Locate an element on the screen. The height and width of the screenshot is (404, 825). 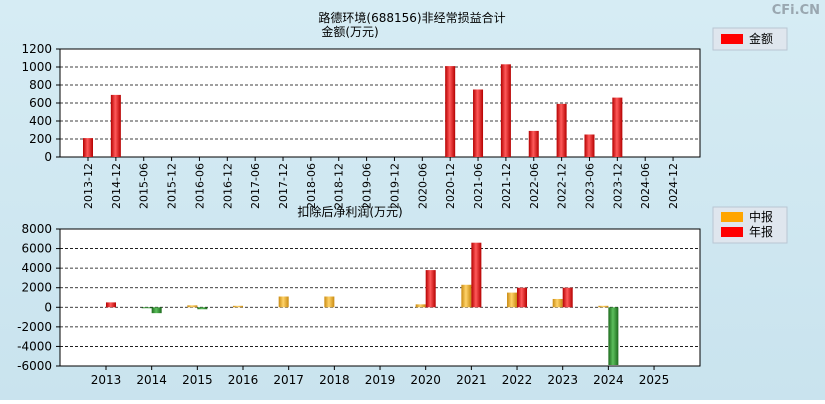
chart1-ytick-label: 1200 is located at coordinates (36, 49).